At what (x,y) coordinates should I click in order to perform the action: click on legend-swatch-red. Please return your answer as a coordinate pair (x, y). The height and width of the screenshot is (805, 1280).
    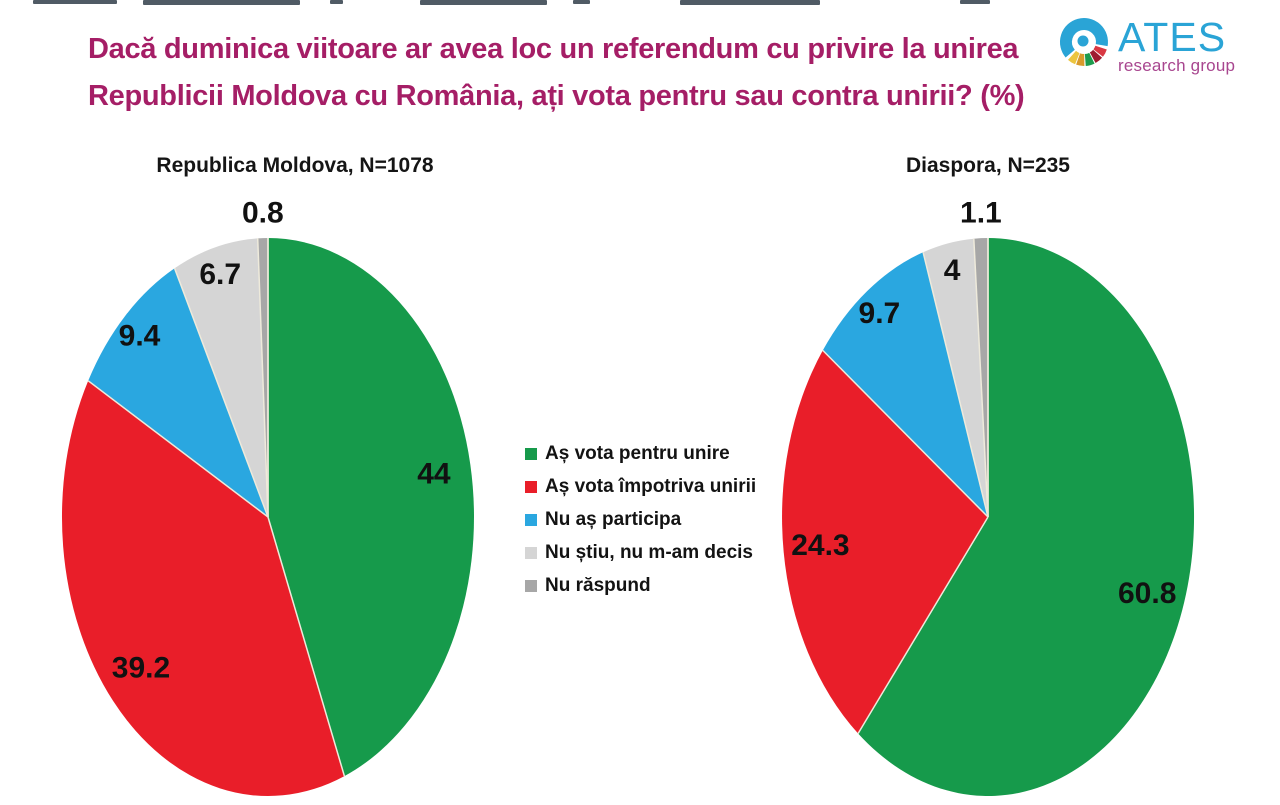
    Looking at the image, I should click on (531, 486).